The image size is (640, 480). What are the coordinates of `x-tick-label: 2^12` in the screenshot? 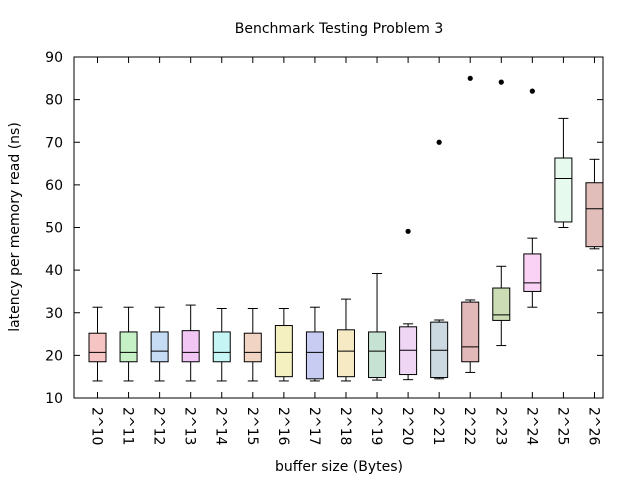 It's located at (159, 426).